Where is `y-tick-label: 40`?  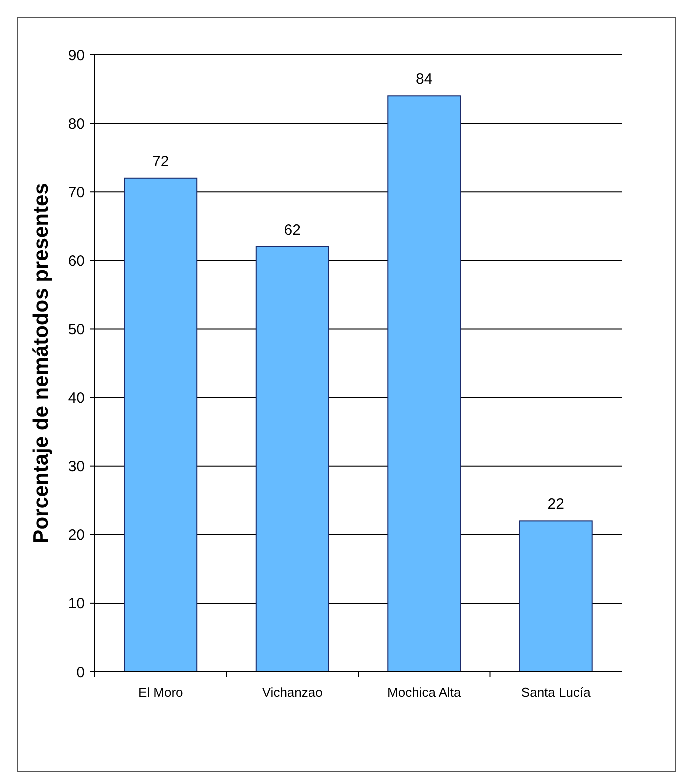 y-tick-label: 40 is located at coordinates (76, 399).